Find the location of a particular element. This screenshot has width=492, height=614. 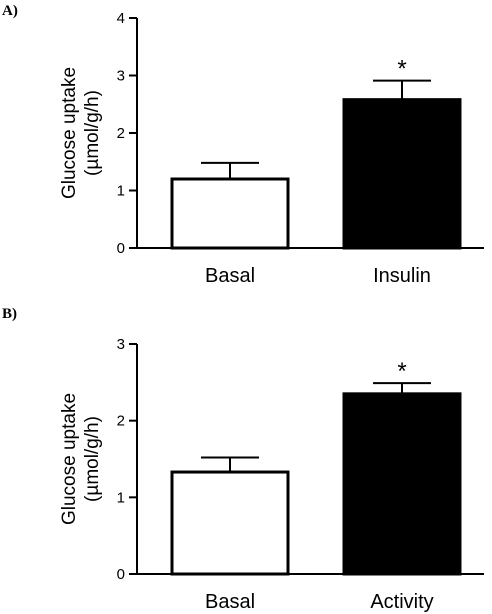

panel-a-ytick-label-2: 2 is located at coordinates (121, 133).